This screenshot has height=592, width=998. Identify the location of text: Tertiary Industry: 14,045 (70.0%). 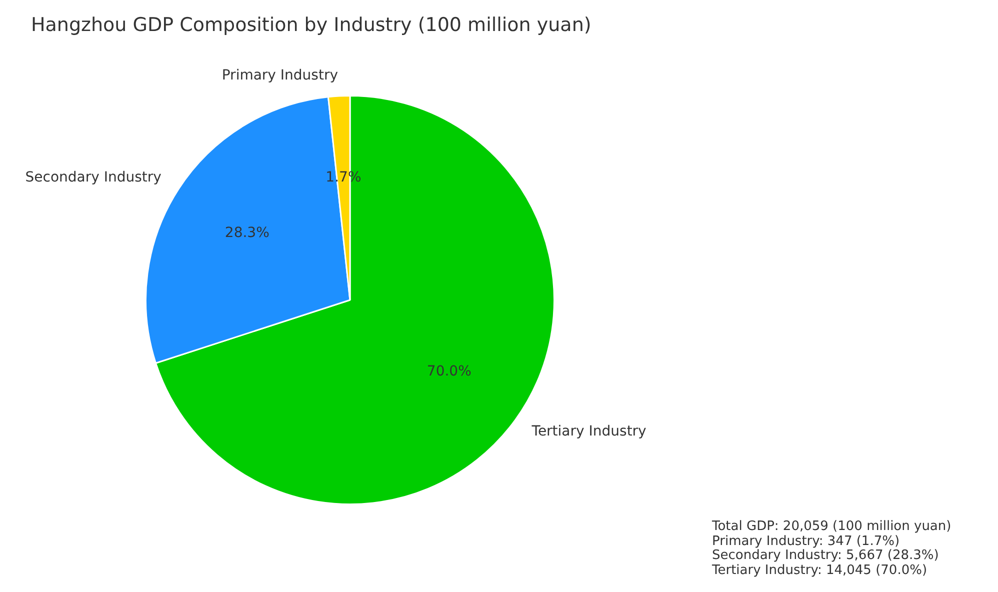
(820, 570).